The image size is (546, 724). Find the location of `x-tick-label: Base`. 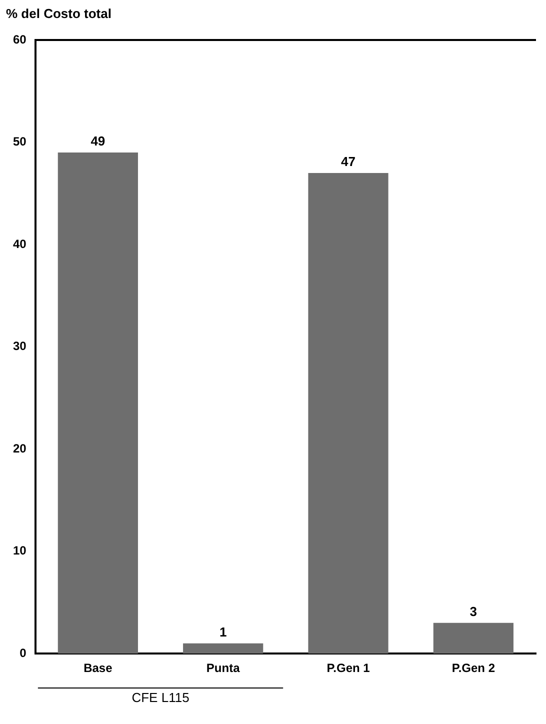

x-tick-label: Base is located at coordinates (98, 668).